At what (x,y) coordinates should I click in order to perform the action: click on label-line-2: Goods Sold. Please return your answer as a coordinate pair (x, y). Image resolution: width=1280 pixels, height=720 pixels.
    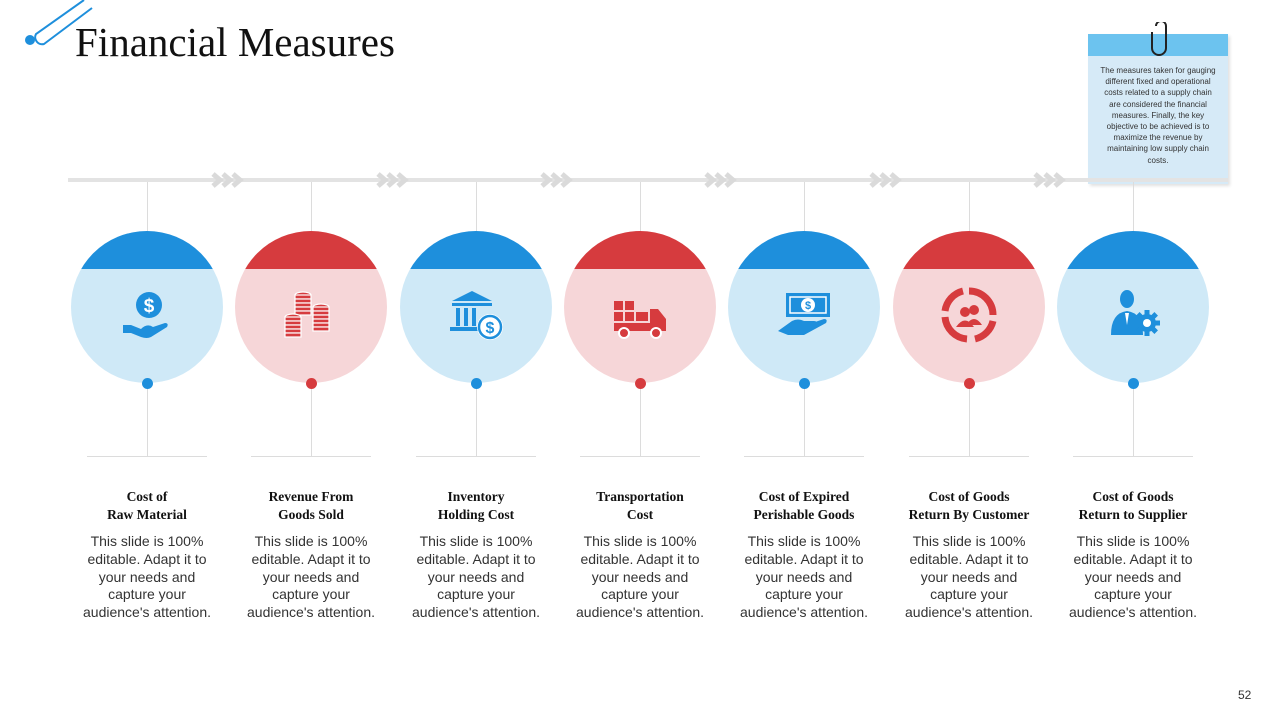
    Looking at the image, I should click on (311, 514).